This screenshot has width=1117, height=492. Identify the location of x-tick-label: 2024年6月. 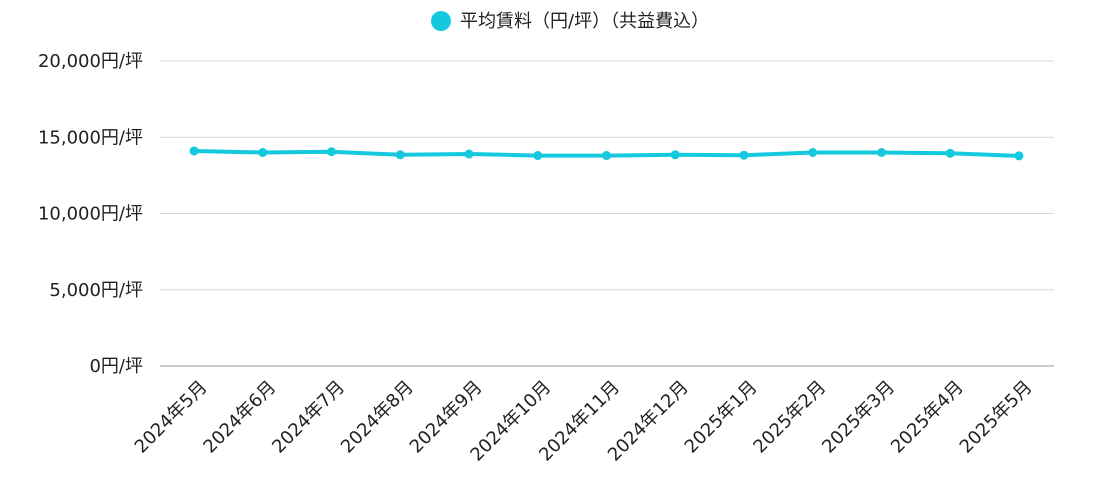
(239, 417).